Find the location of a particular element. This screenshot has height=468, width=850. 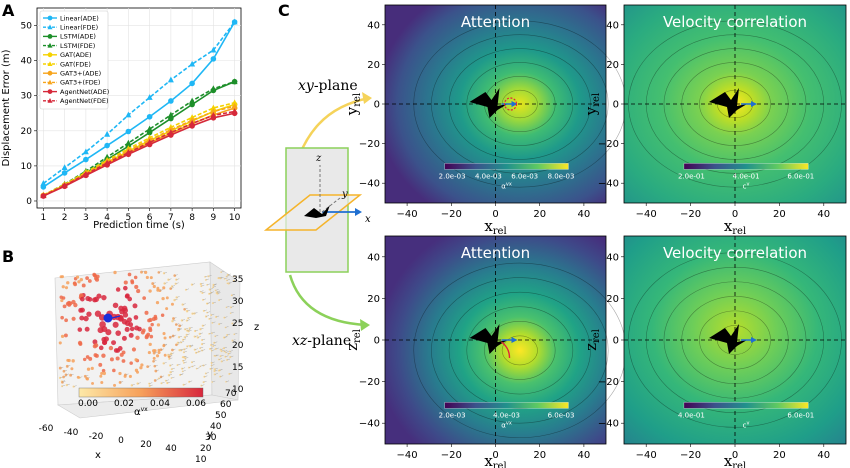

y-tick-label: −20 is located at coordinates (369, 382).